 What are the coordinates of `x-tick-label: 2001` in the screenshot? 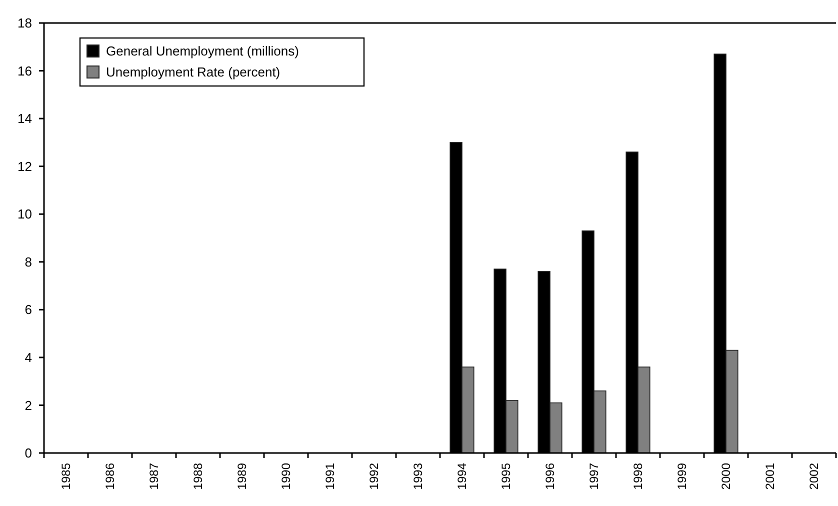 It's located at (770, 476).